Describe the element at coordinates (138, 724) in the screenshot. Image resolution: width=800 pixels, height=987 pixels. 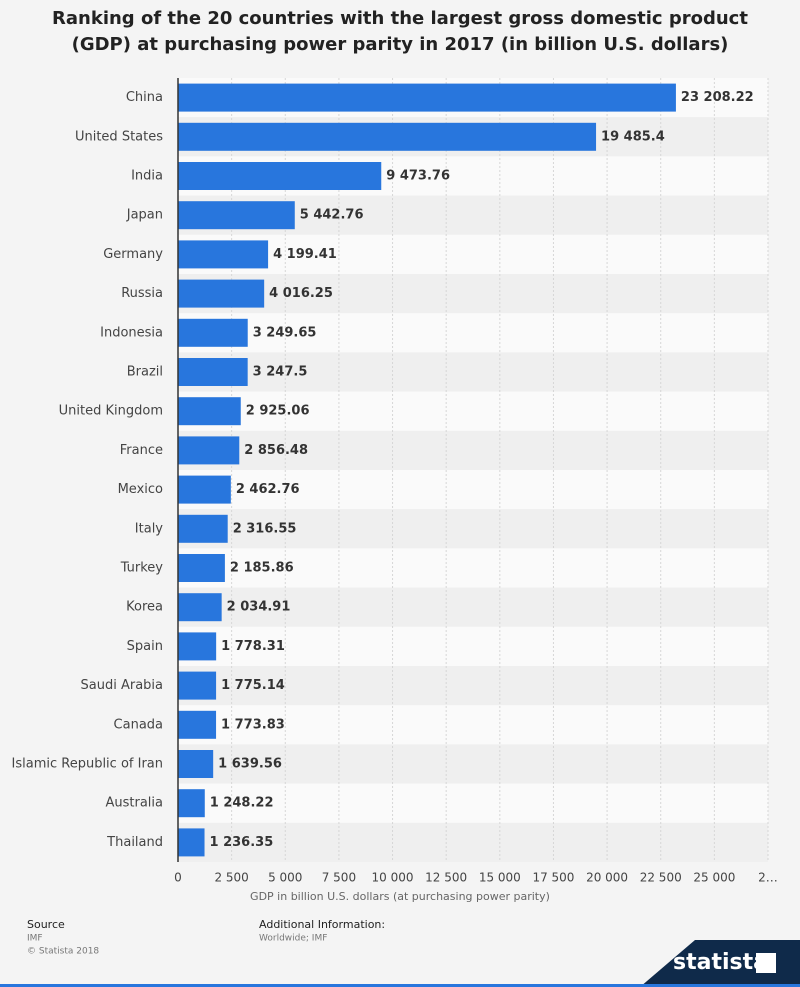
I see `y-tick-label: Canada` at that location.